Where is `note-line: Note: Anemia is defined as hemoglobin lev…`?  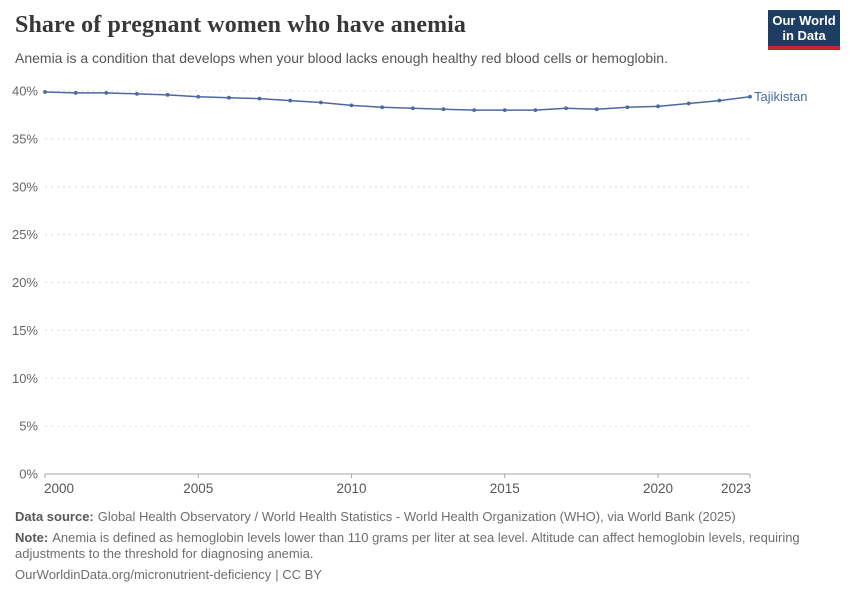 note-line: Note: Anemia is defined as hemoglobin lev… is located at coordinates (412, 546).